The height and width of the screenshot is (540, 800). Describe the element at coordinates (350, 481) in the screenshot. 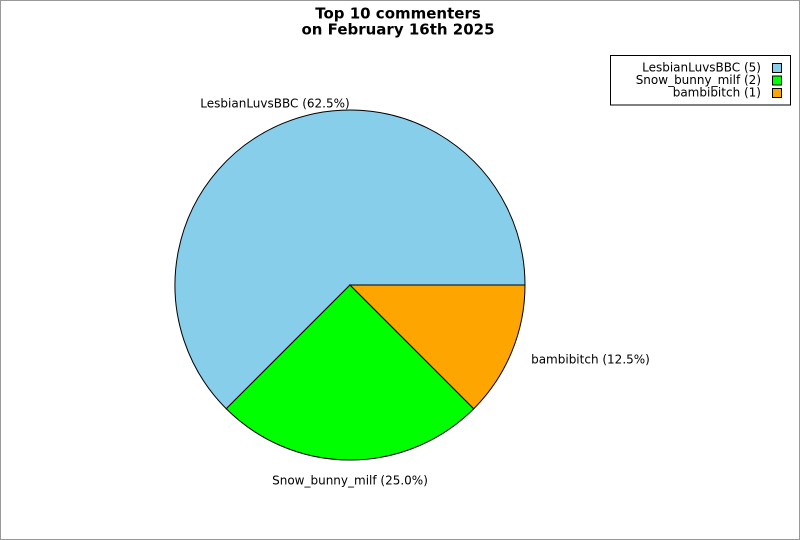

I see `slice-label: Snow_bunny_milf (25.0%)` at that location.